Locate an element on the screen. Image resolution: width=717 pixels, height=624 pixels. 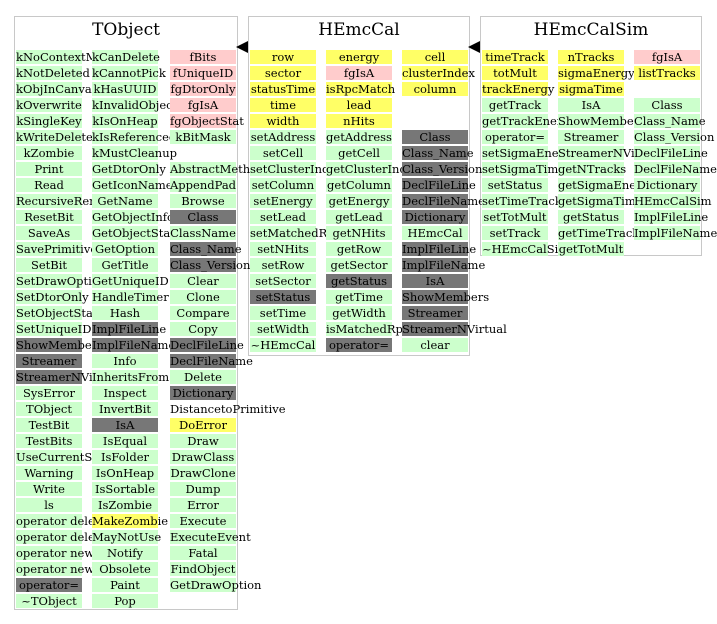
member-cell: IsOnHeap is located at coordinates (125, 473).